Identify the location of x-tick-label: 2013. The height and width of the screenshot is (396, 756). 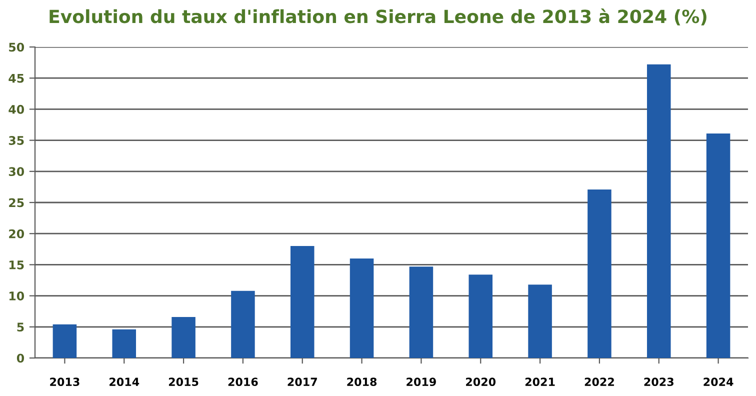
(65, 382).